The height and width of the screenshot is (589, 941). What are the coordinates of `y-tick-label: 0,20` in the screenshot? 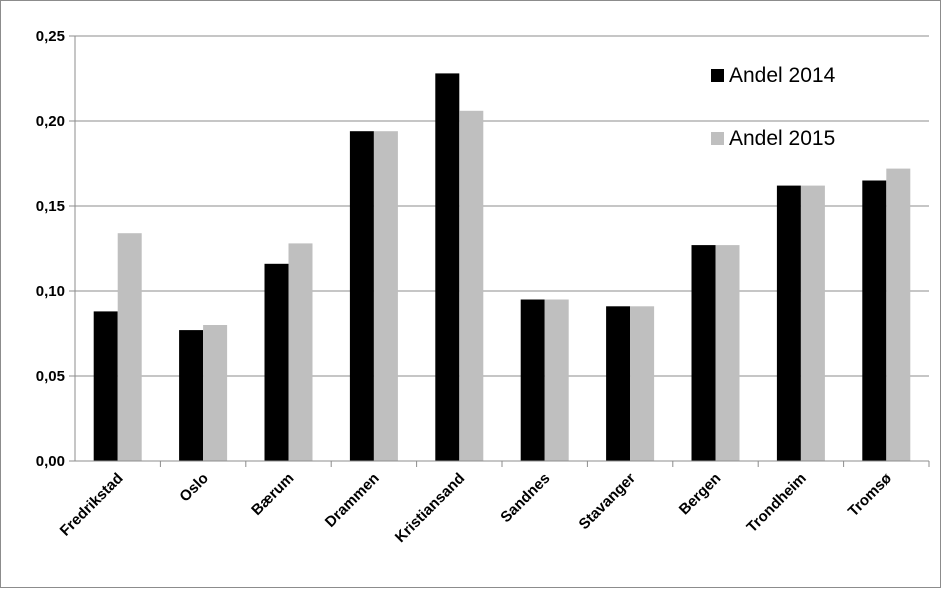 It's located at (50, 121).